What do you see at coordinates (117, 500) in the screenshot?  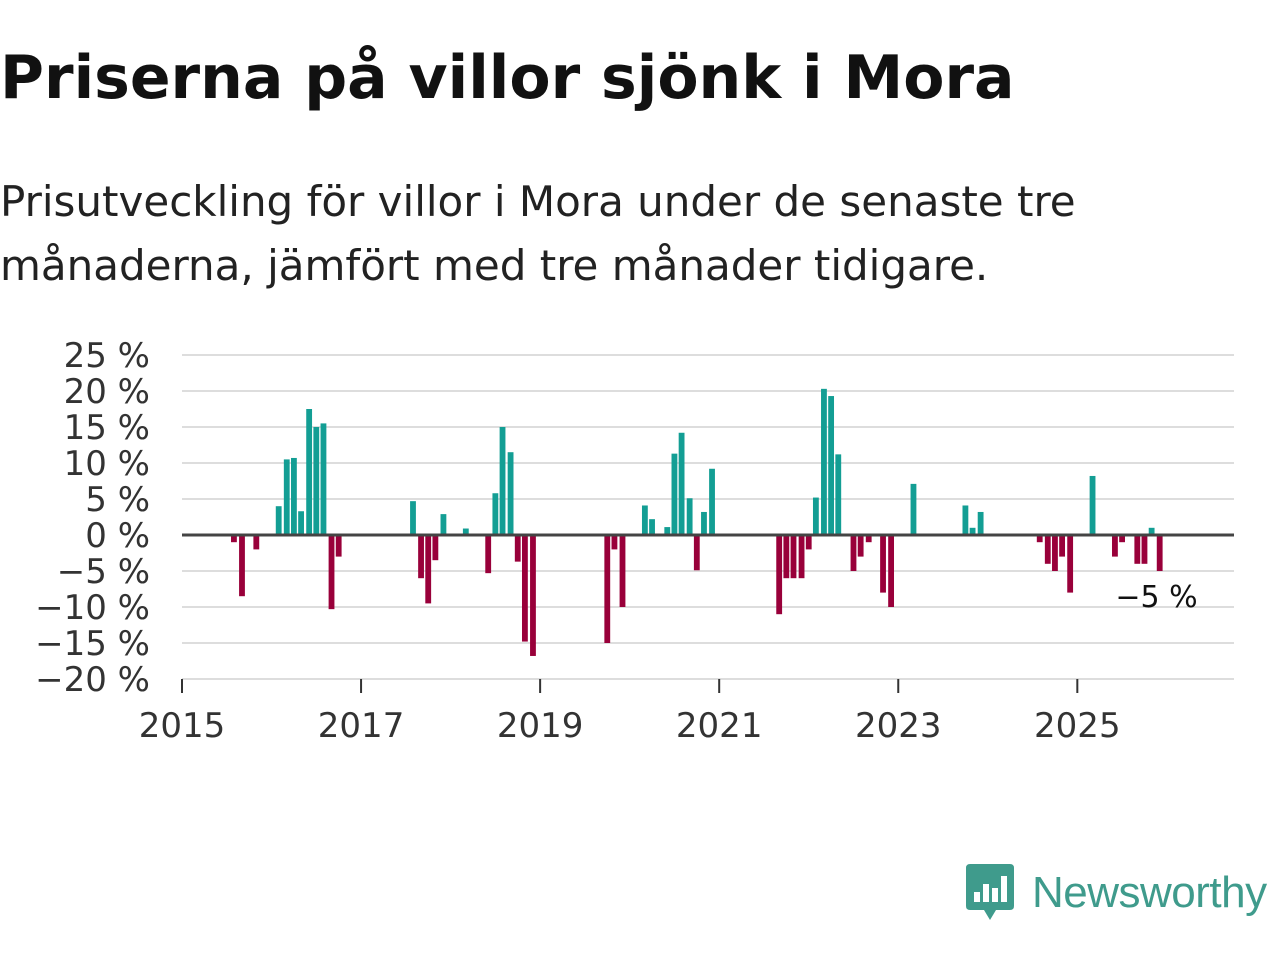 I see `y-tick-label: 5 %` at bounding box center [117, 500].